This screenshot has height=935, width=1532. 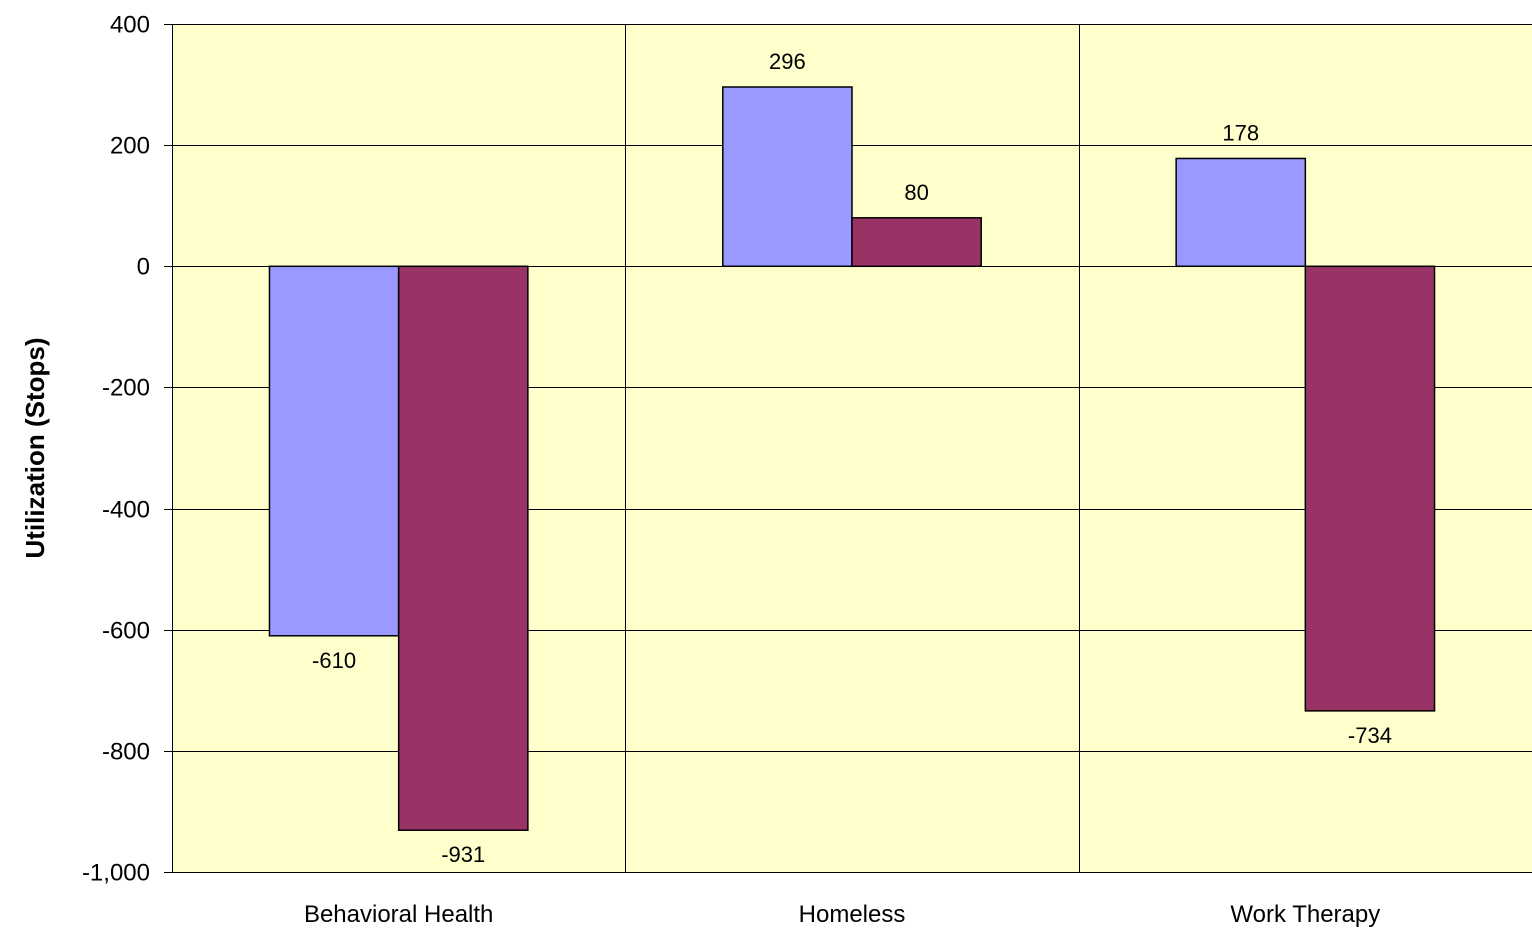 I want to click on y-tick-label: 200, so click(x=130, y=146).